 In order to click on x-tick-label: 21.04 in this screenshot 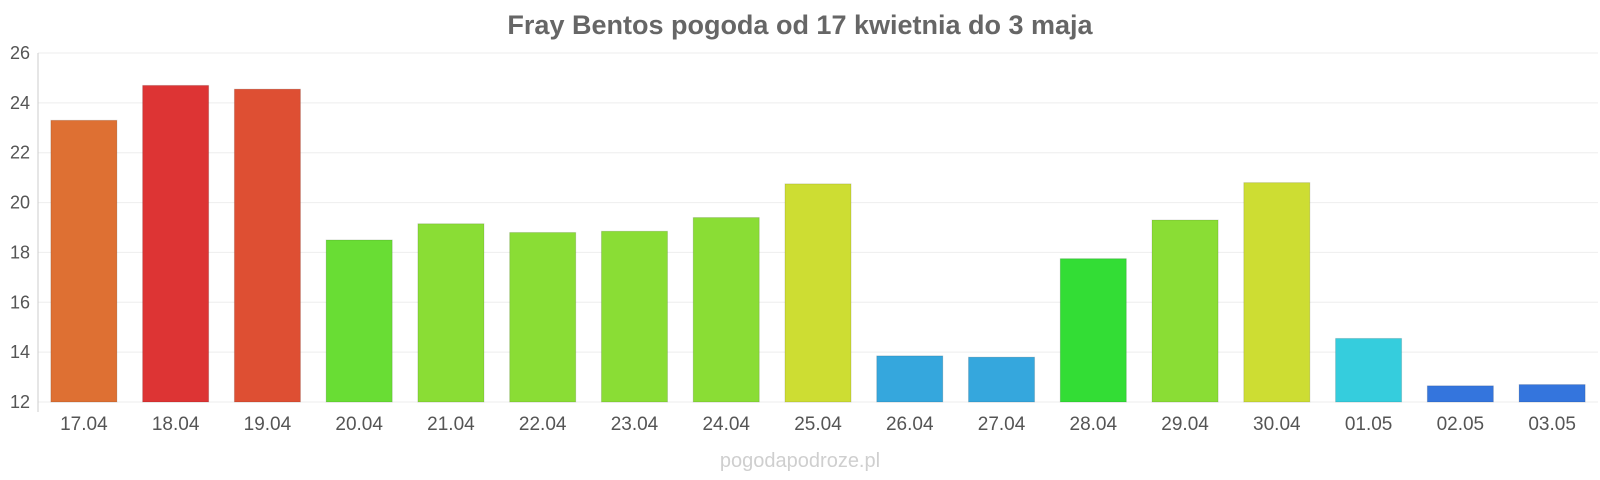, I will do `click(451, 424)`.